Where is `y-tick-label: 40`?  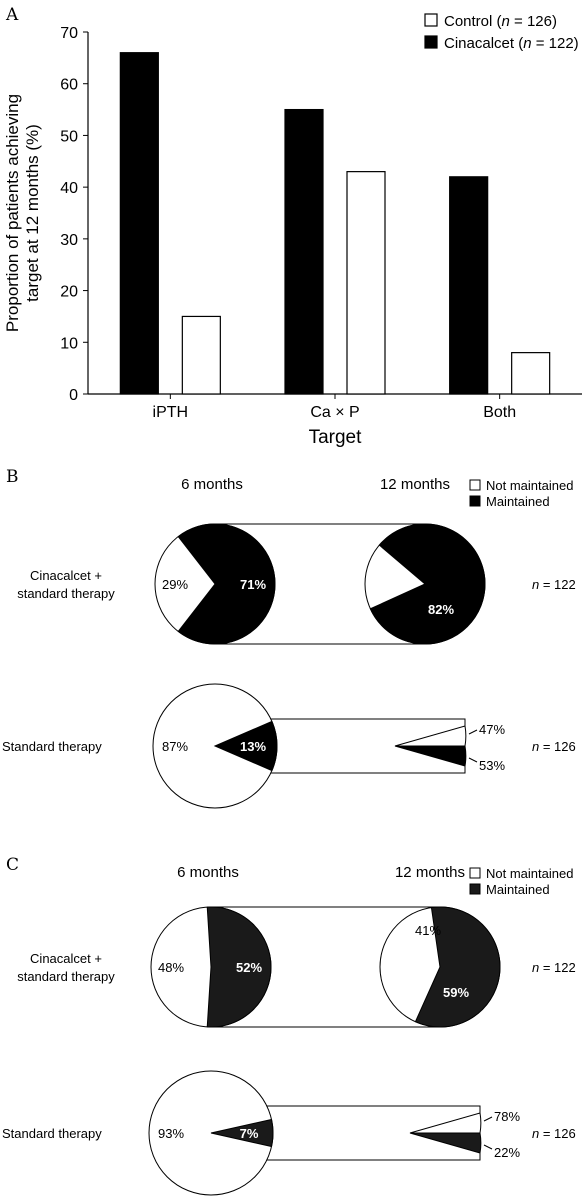
y-tick-label: 40 is located at coordinates (69, 188).